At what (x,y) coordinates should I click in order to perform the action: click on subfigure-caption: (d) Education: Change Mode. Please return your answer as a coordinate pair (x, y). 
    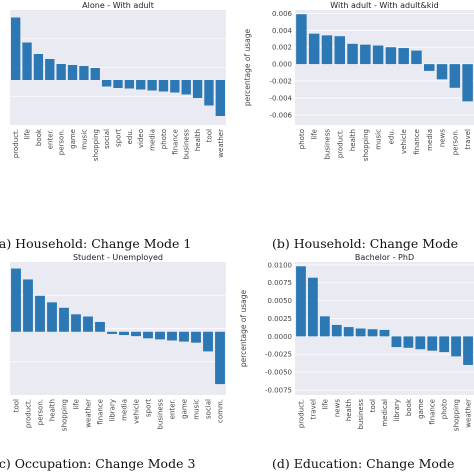
    Looking at the image, I should click on (363, 463).